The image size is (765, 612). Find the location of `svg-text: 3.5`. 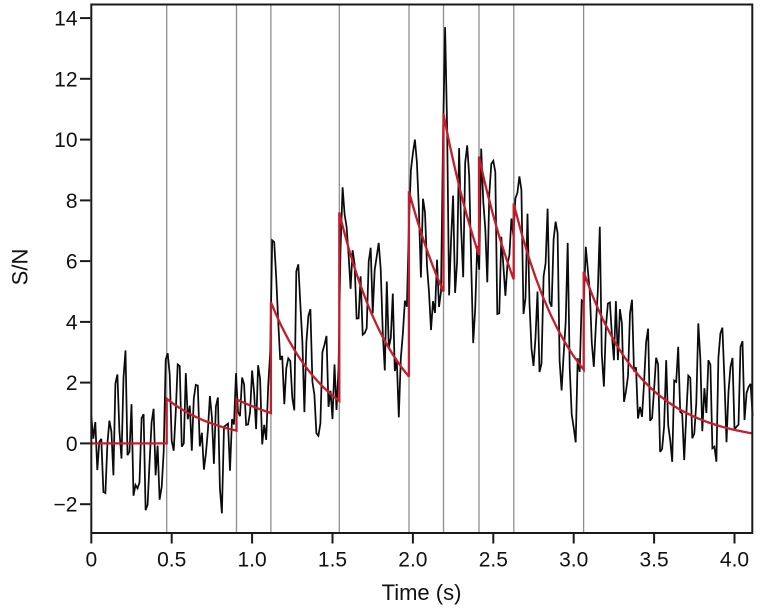

svg-text: 3.5 is located at coordinates (653, 560).